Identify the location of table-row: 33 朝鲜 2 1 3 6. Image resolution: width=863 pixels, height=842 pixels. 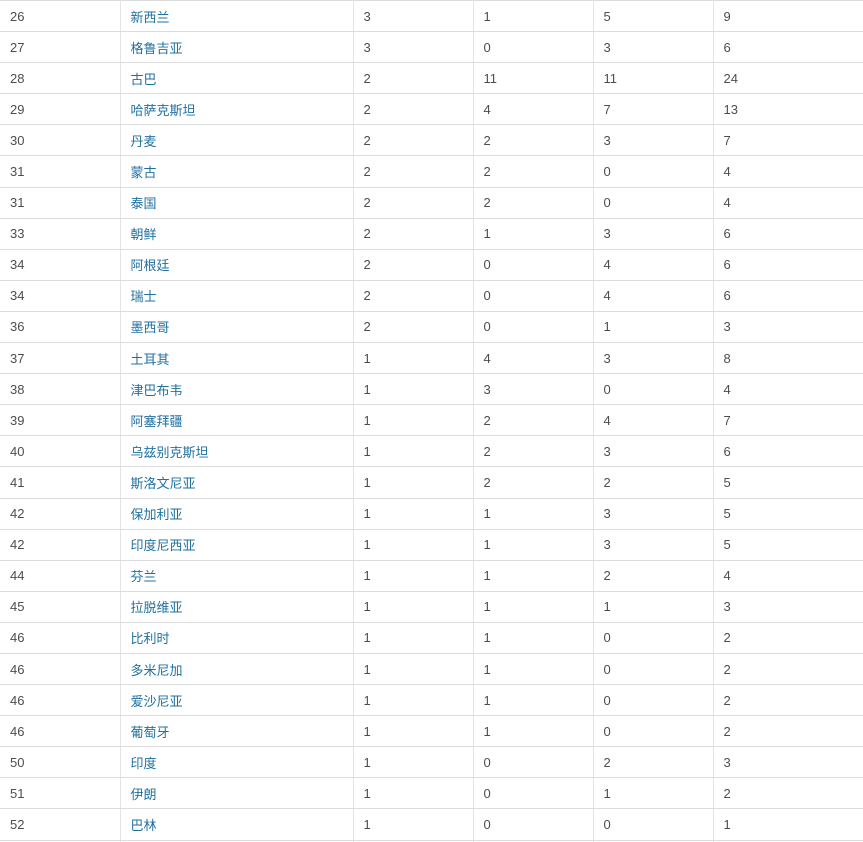
(431, 234).